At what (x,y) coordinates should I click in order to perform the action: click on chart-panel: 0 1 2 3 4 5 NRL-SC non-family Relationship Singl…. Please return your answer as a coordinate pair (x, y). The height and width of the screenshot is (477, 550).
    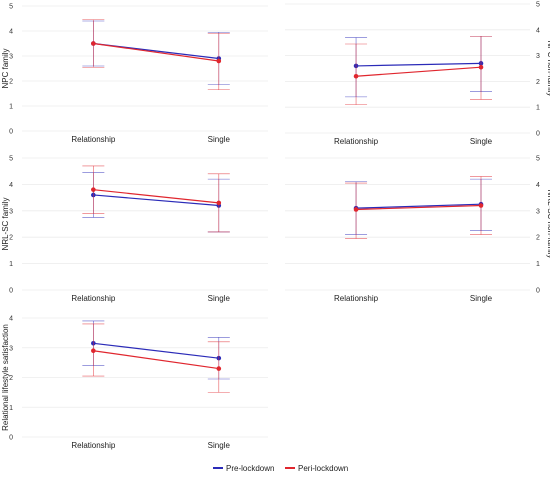
    Looking at the image, I should click on (417, 229).